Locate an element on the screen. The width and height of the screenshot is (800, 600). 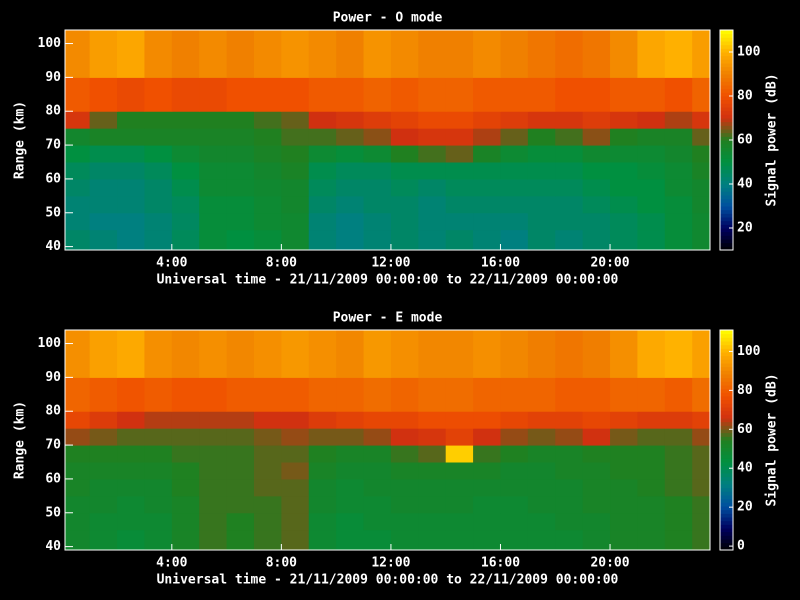
y-tick-label: 50 is located at coordinates (53, 212).